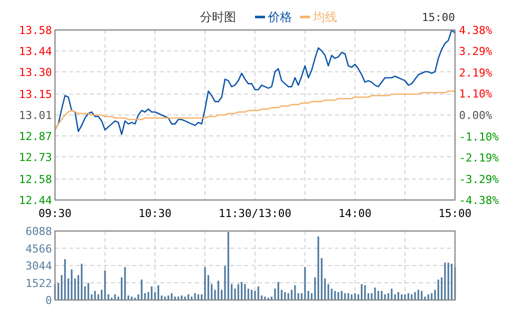  I want to click on y2-tick-label: 1.10%, so click(475, 94).